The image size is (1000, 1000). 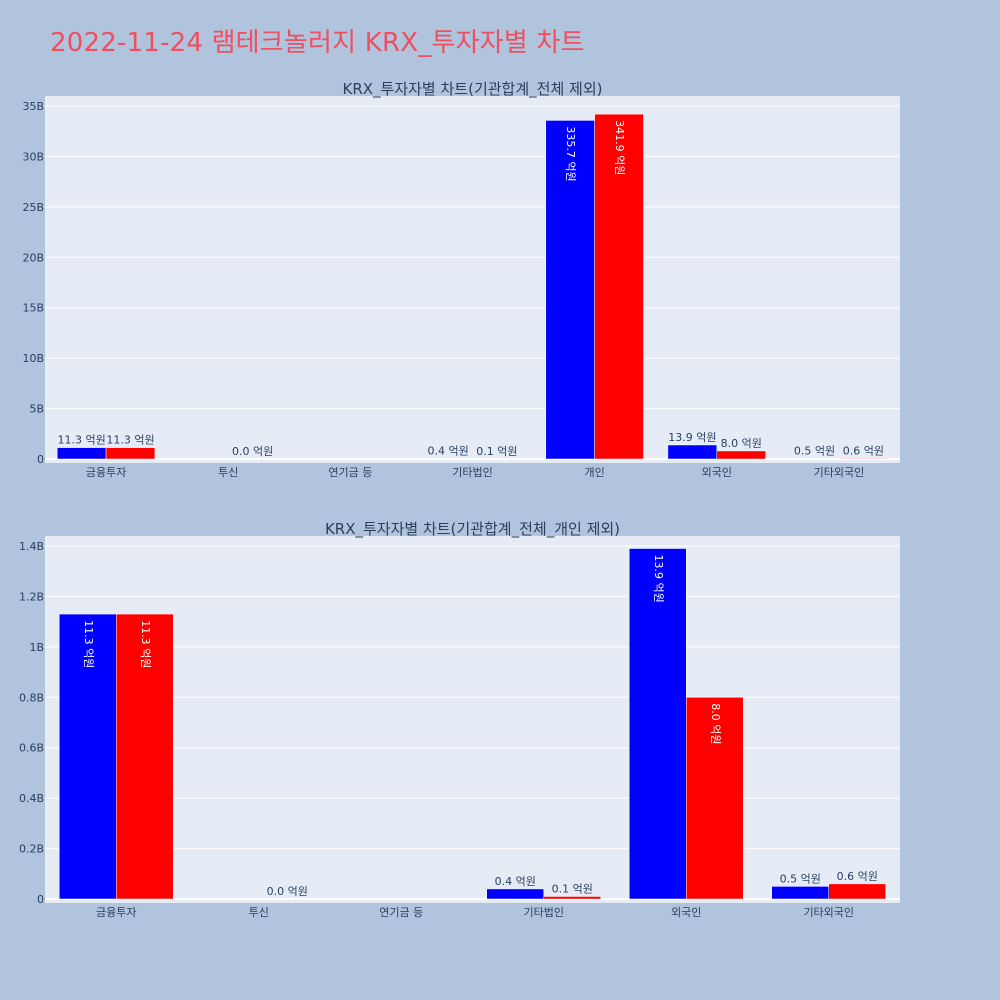 What do you see at coordinates (31, 748) in the screenshot?
I see `y-tick-label: 0.6B` at bounding box center [31, 748].